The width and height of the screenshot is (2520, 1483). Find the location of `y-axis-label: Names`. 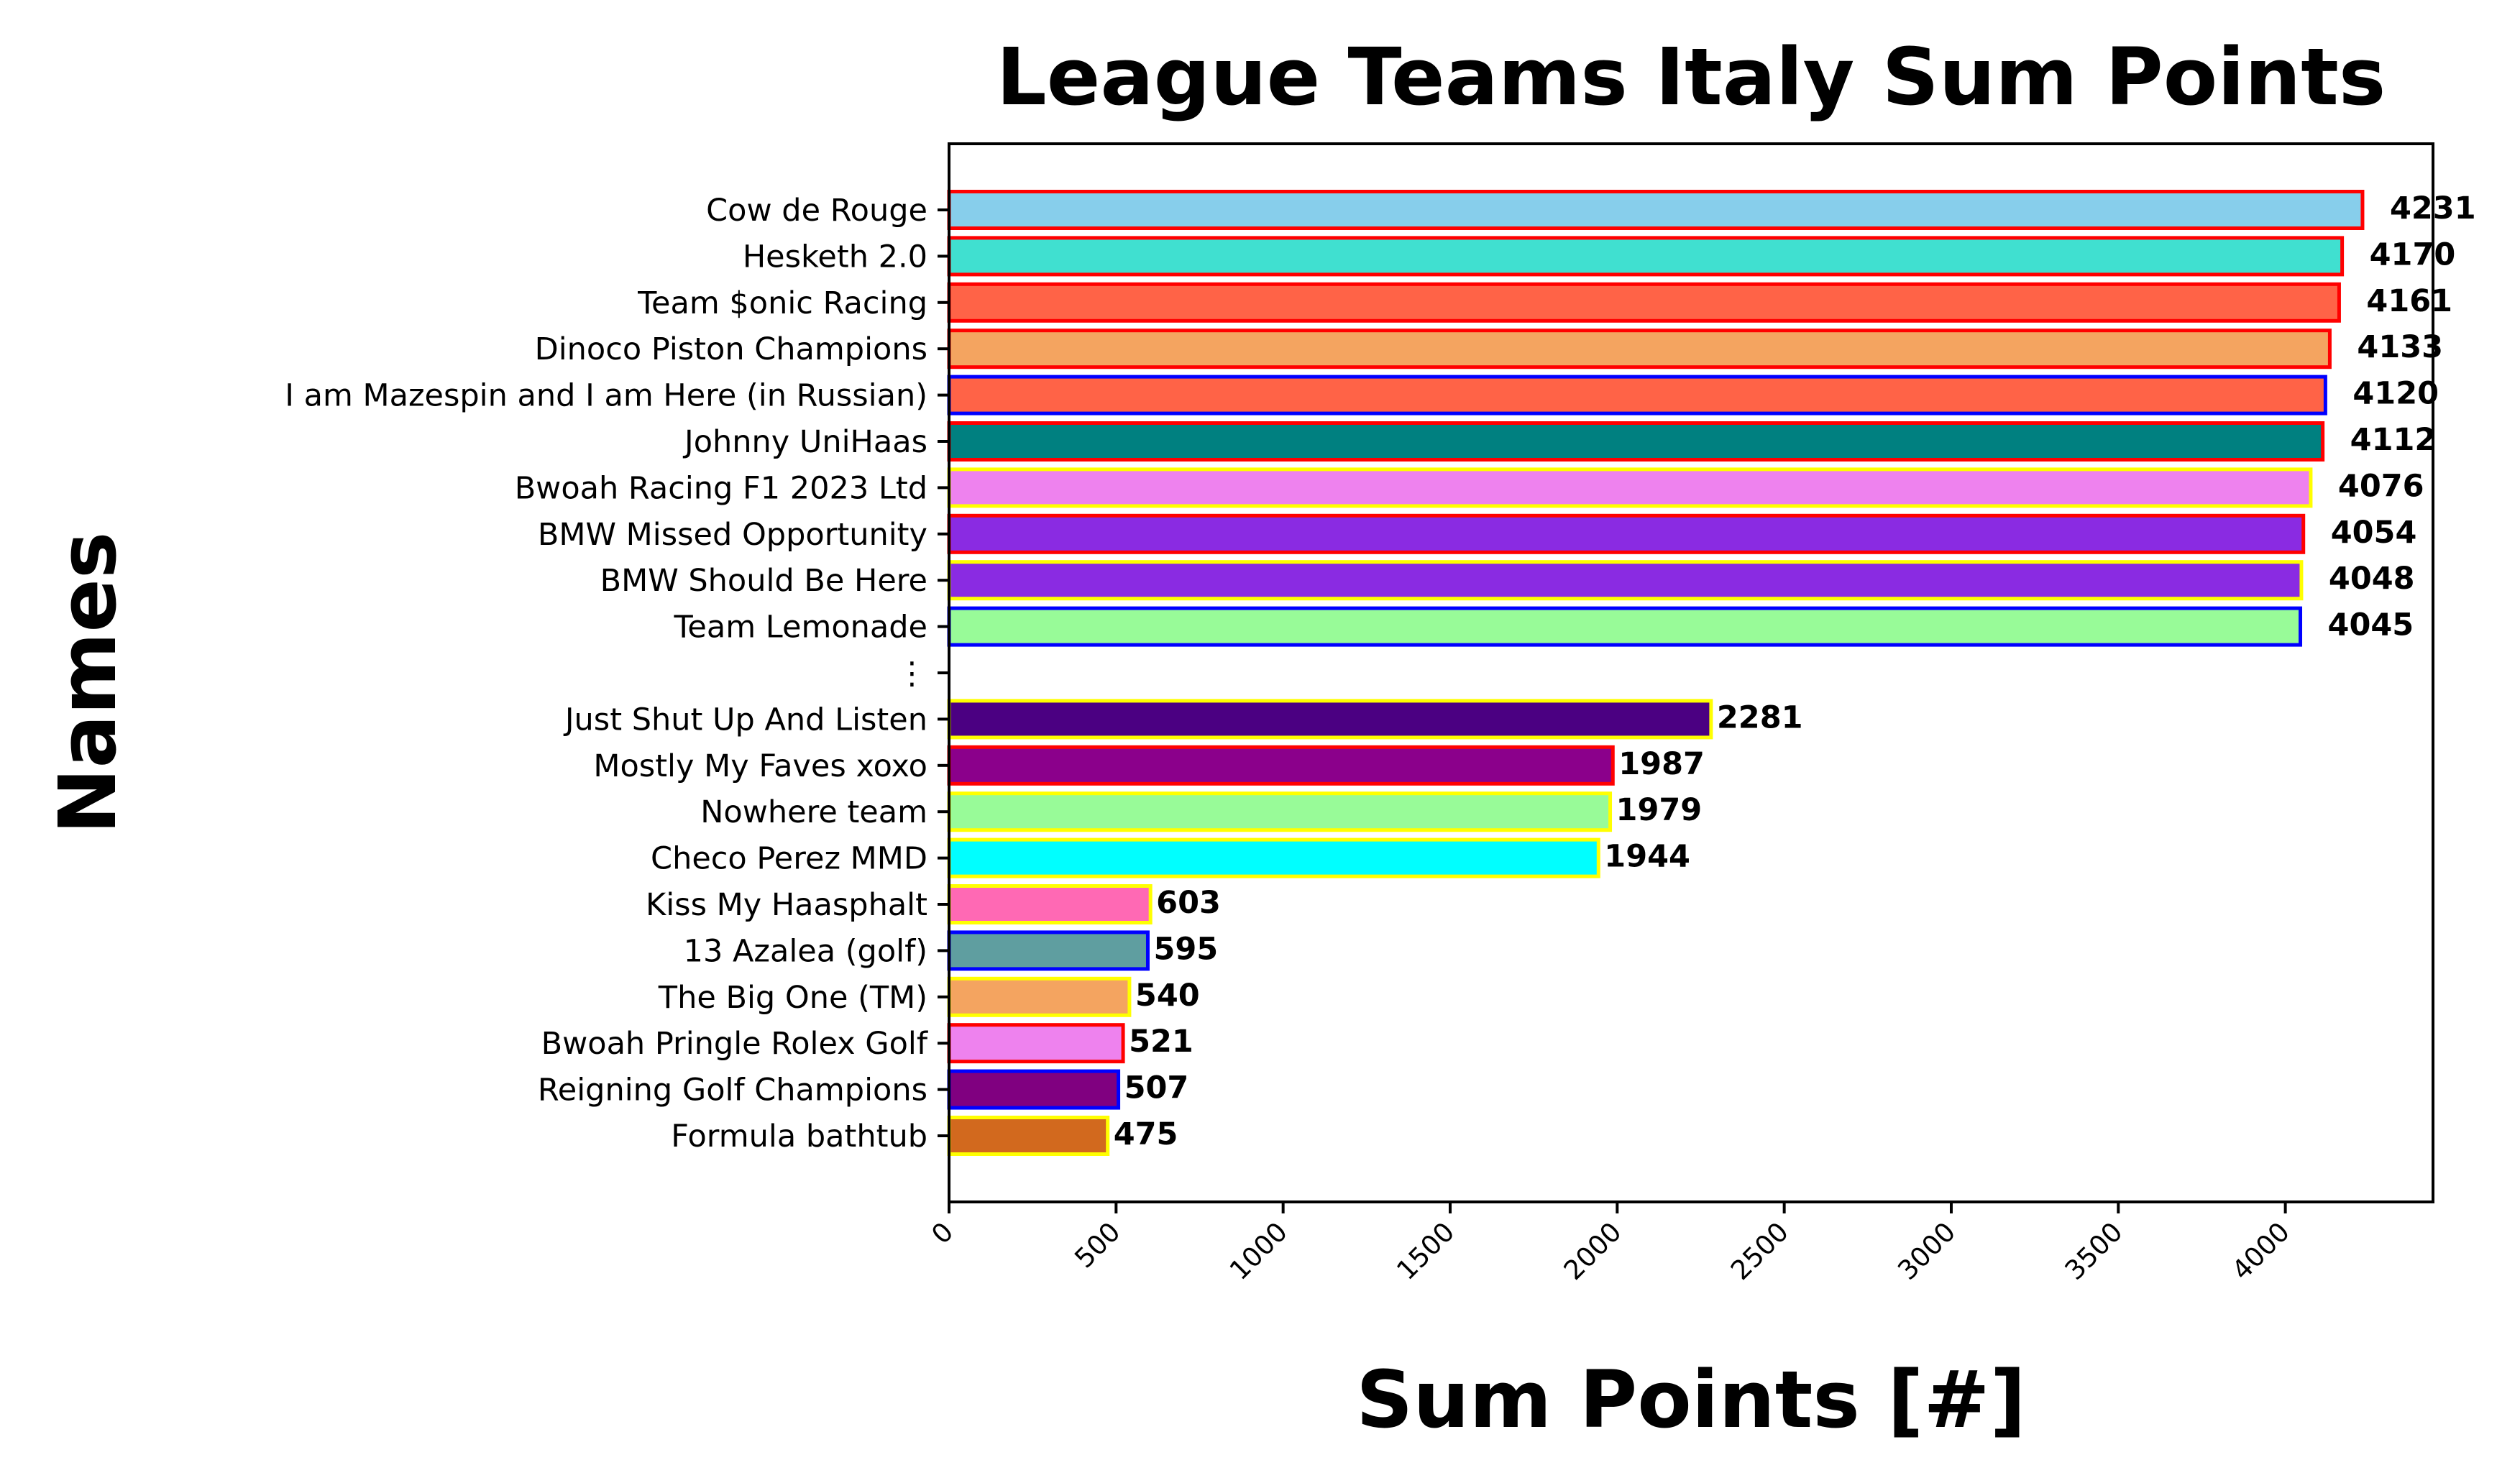

y-axis-label: Names is located at coordinates (88, 683).